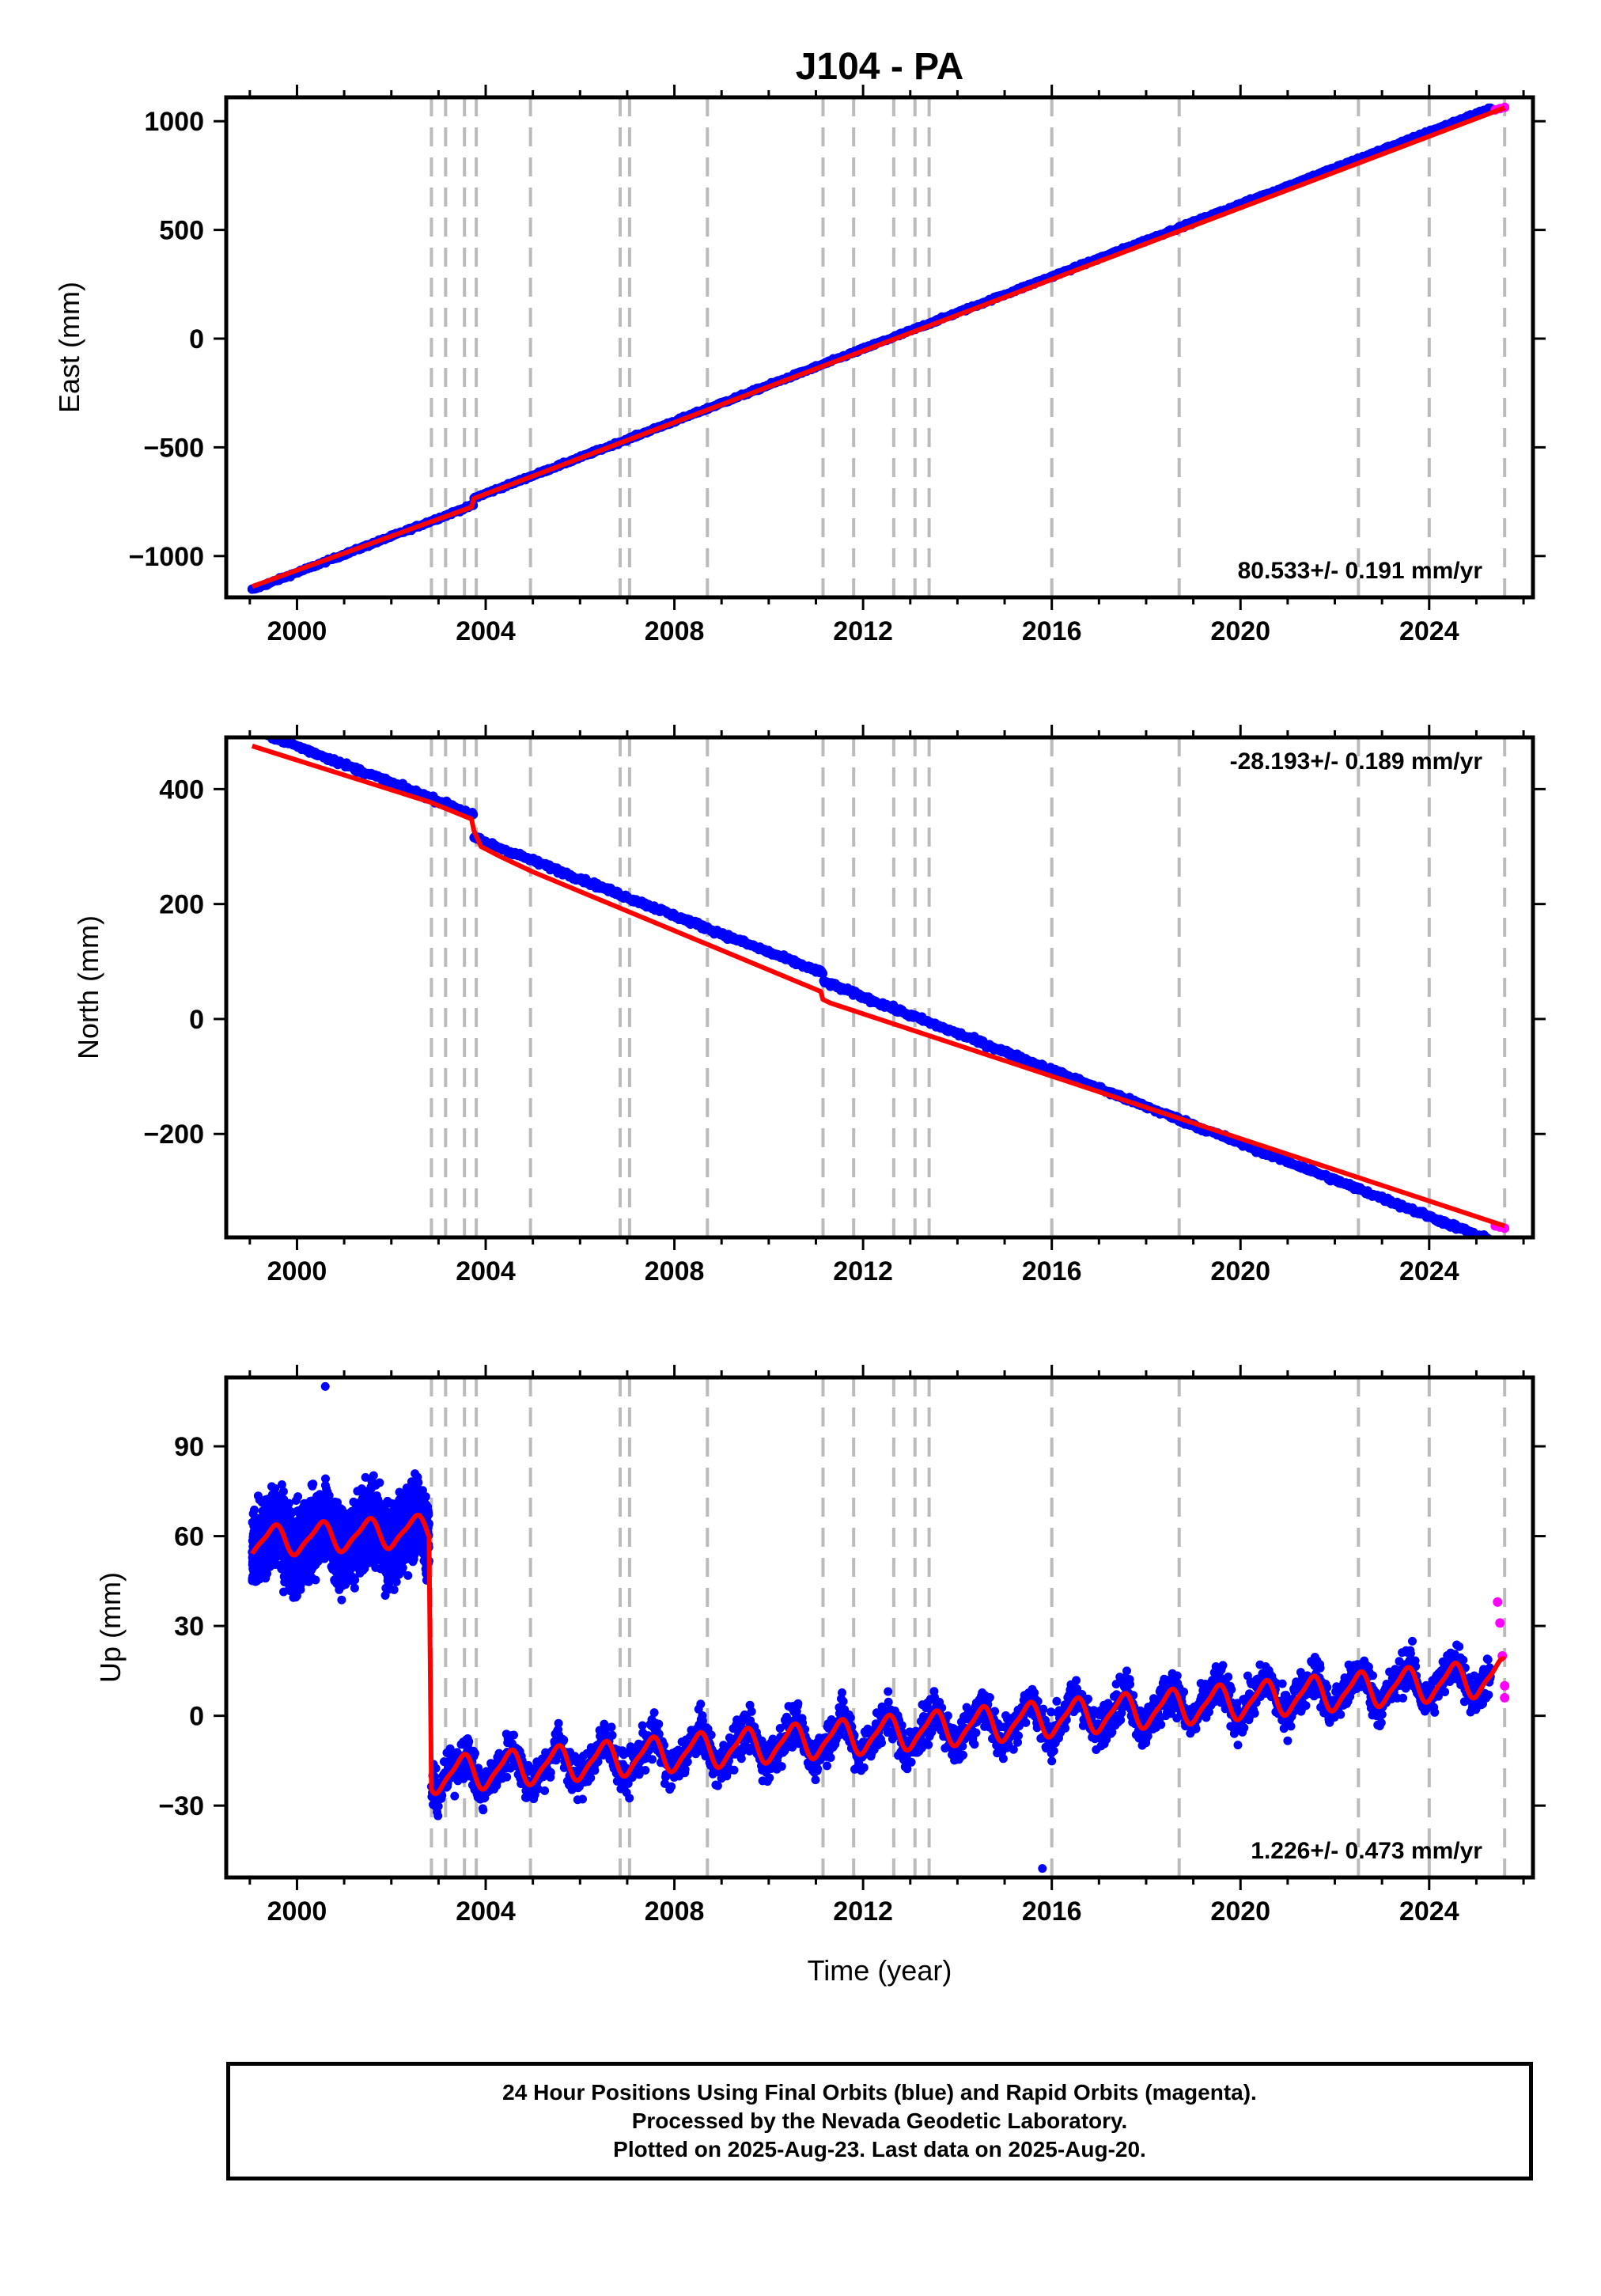 This screenshot has width=1601, height=2296. What do you see at coordinates (189, 1447) in the screenshot?
I see `y-tick-label: 90` at bounding box center [189, 1447].